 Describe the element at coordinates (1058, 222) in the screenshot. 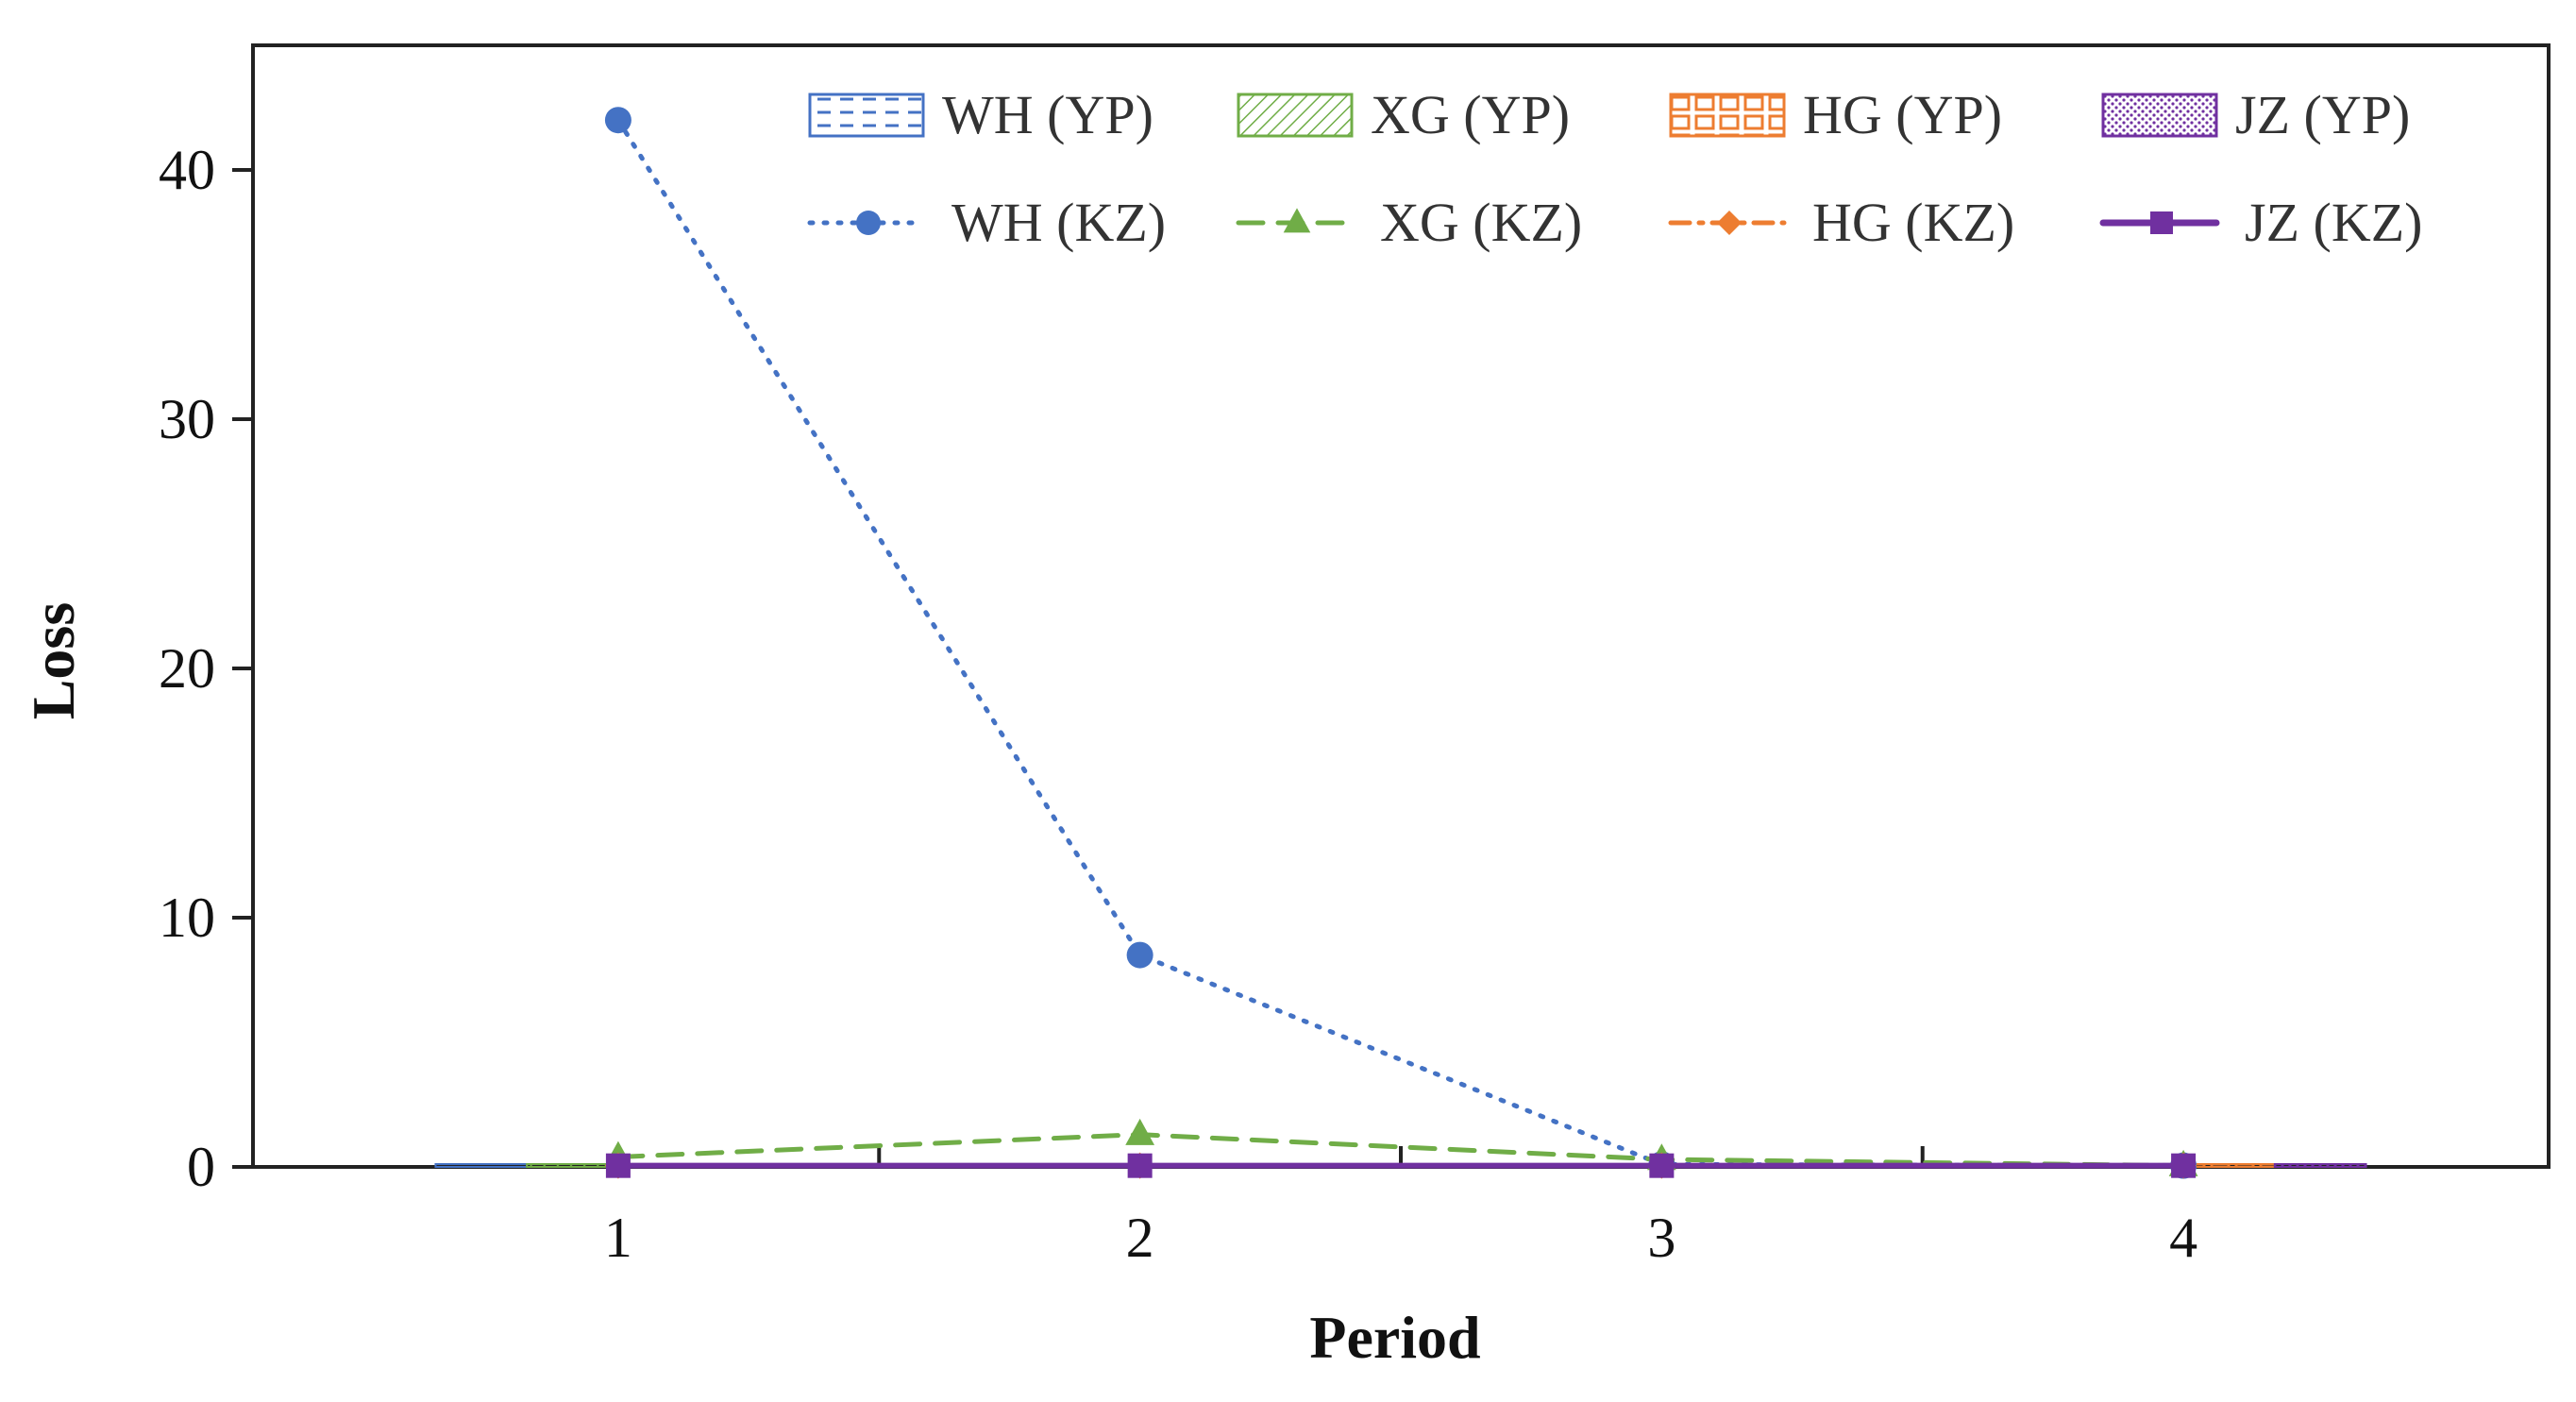

I see `legend-label: WH (KZ)` at that location.